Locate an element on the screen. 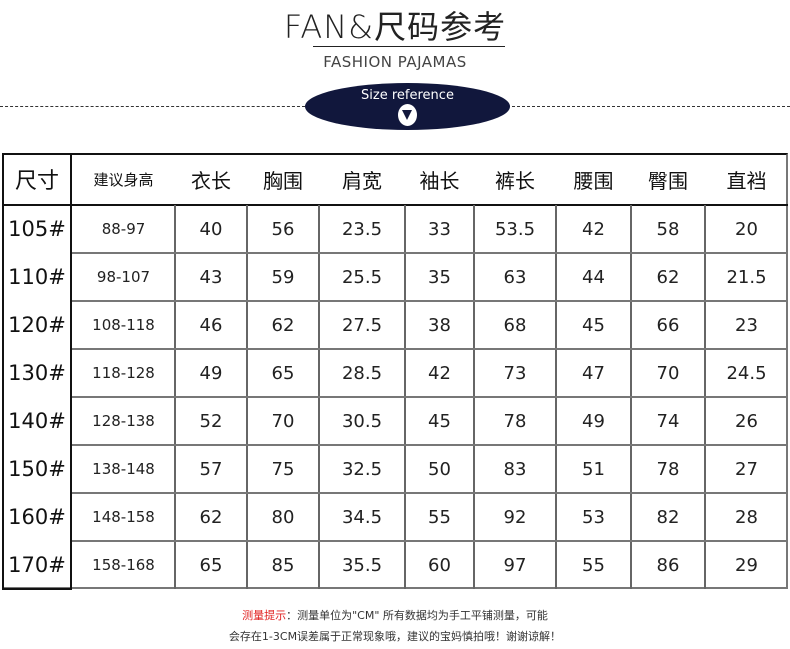 The height and width of the screenshot is (649, 790). table-cell: 24.5 is located at coordinates (746, 373).